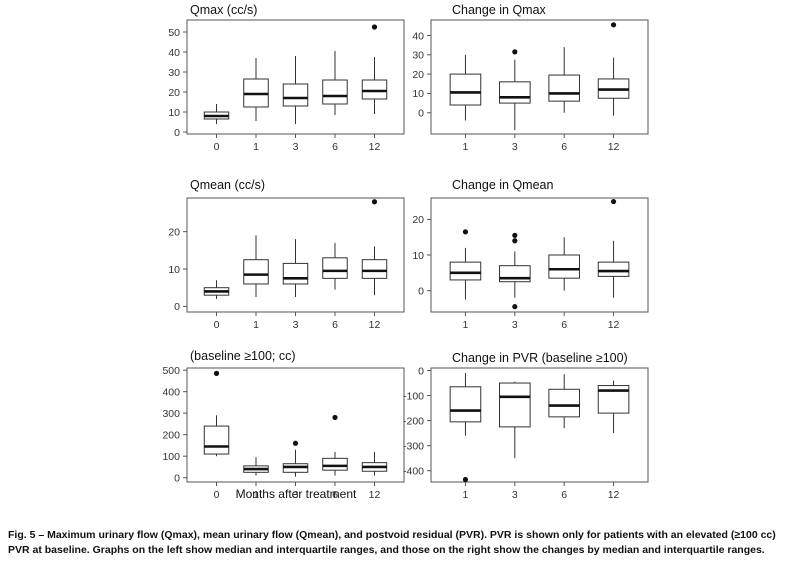 The width and height of the screenshot is (803, 577). I want to click on y-tick-label: -200, so click(413, 421).